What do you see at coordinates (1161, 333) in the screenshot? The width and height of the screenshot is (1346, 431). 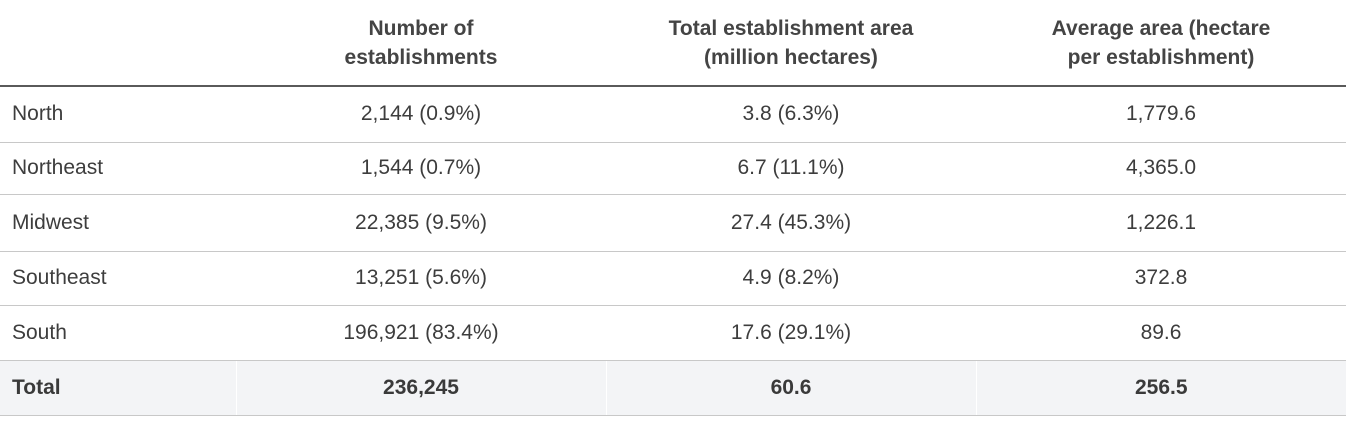 I see `average-cell: 89.6` at bounding box center [1161, 333].